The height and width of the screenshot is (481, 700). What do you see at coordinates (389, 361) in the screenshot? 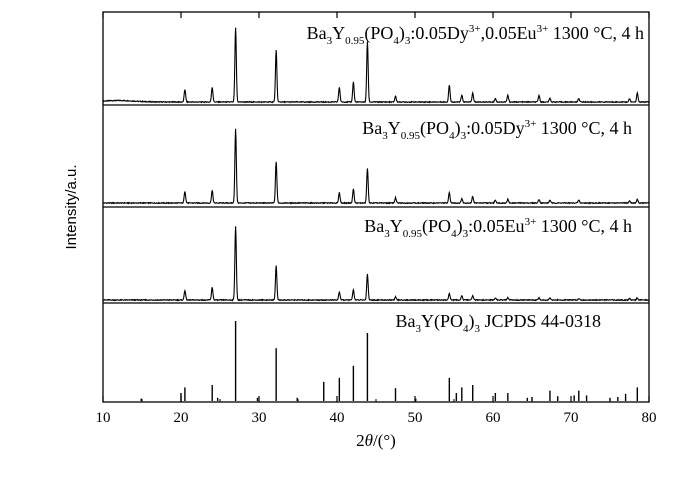
I see `reference-pattern` at bounding box center [389, 361].